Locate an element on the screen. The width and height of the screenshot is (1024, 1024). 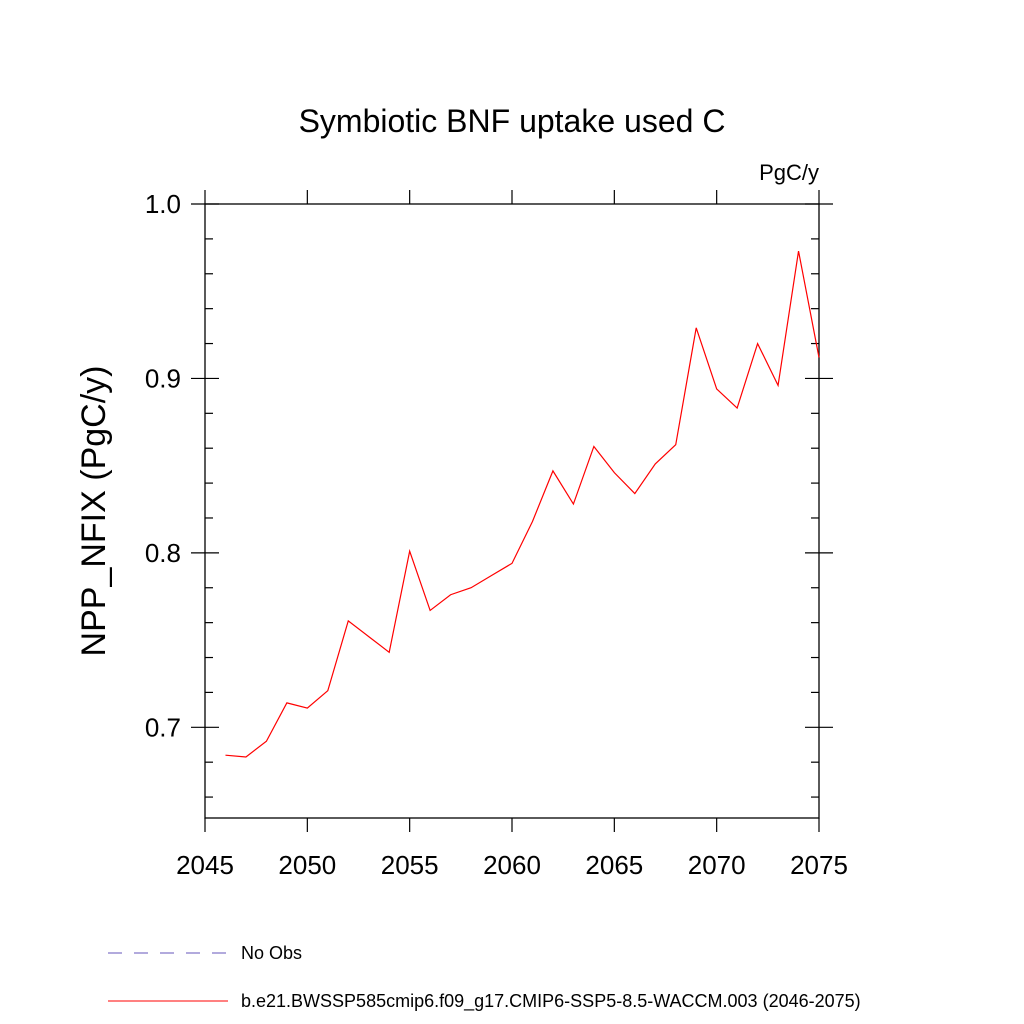
chart-title: Symbiotic BNF uptake used C is located at coordinates (512, 121).